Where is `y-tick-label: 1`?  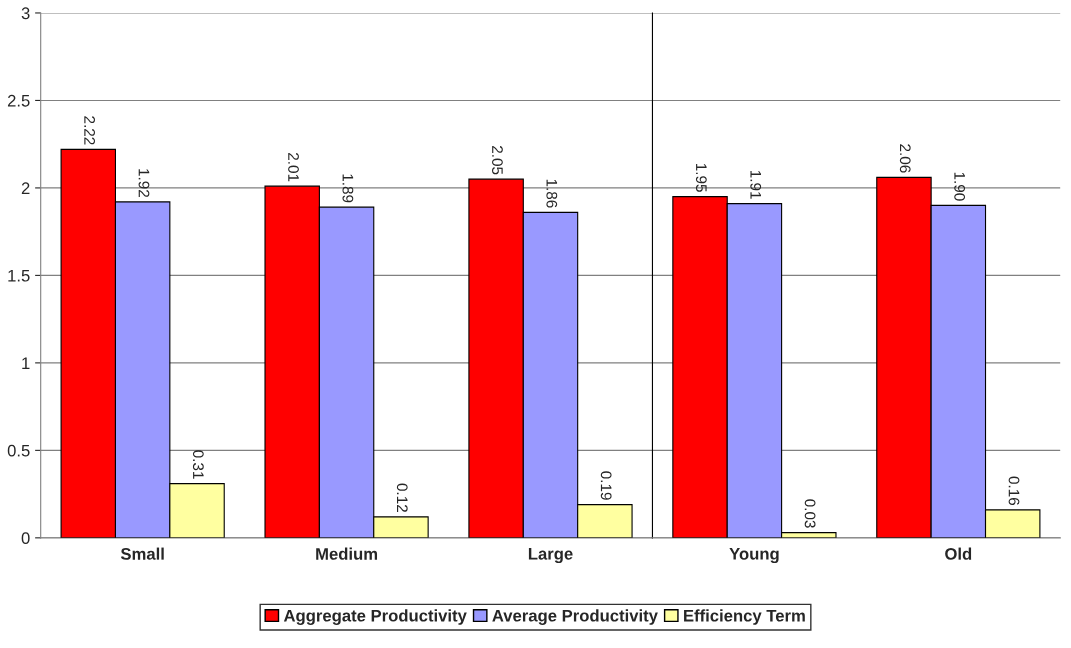
y-tick-label: 1 is located at coordinates (26, 363).